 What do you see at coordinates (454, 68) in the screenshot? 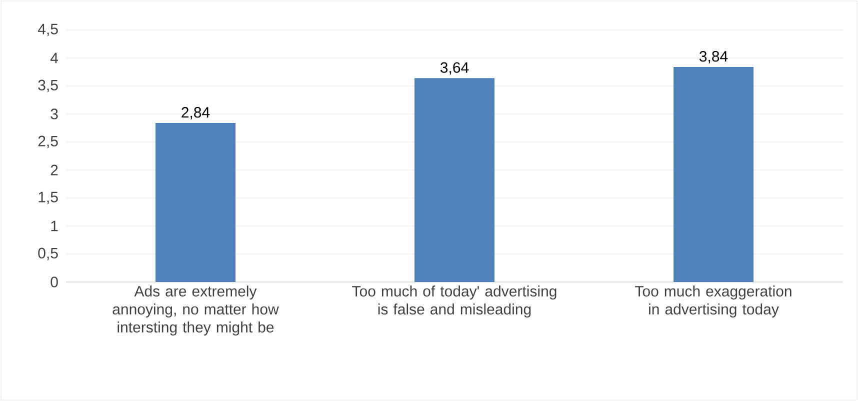
I see `data-label: 3,64` at bounding box center [454, 68].